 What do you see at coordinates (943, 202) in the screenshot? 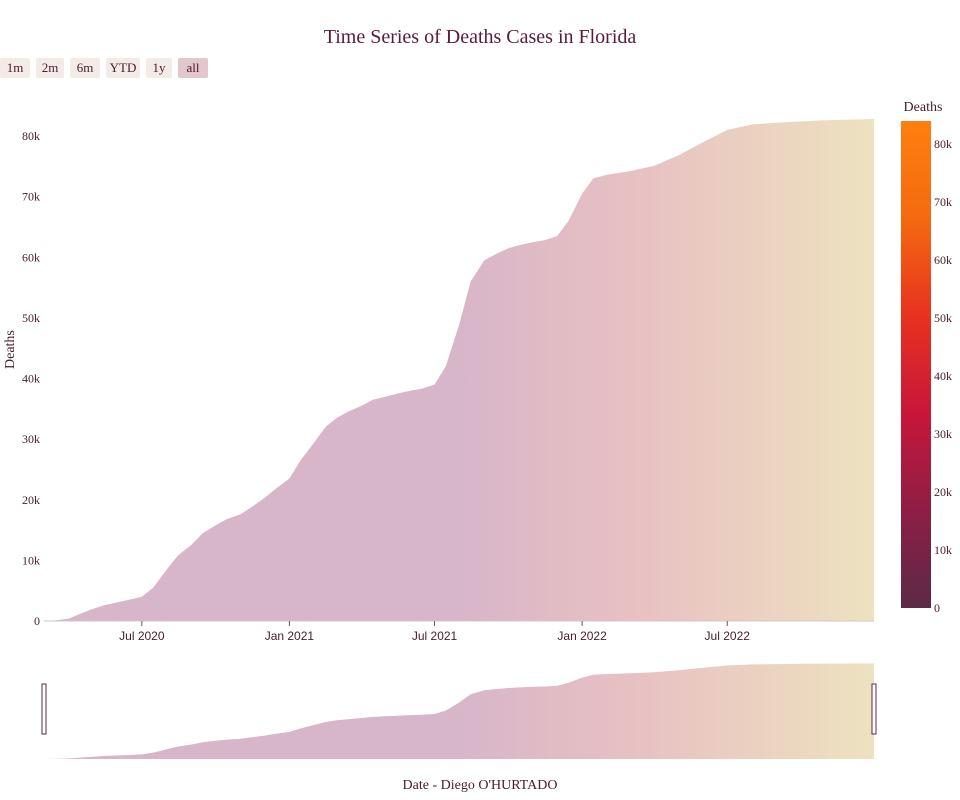
I see `colorbar-tick-label: 70k` at bounding box center [943, 202].